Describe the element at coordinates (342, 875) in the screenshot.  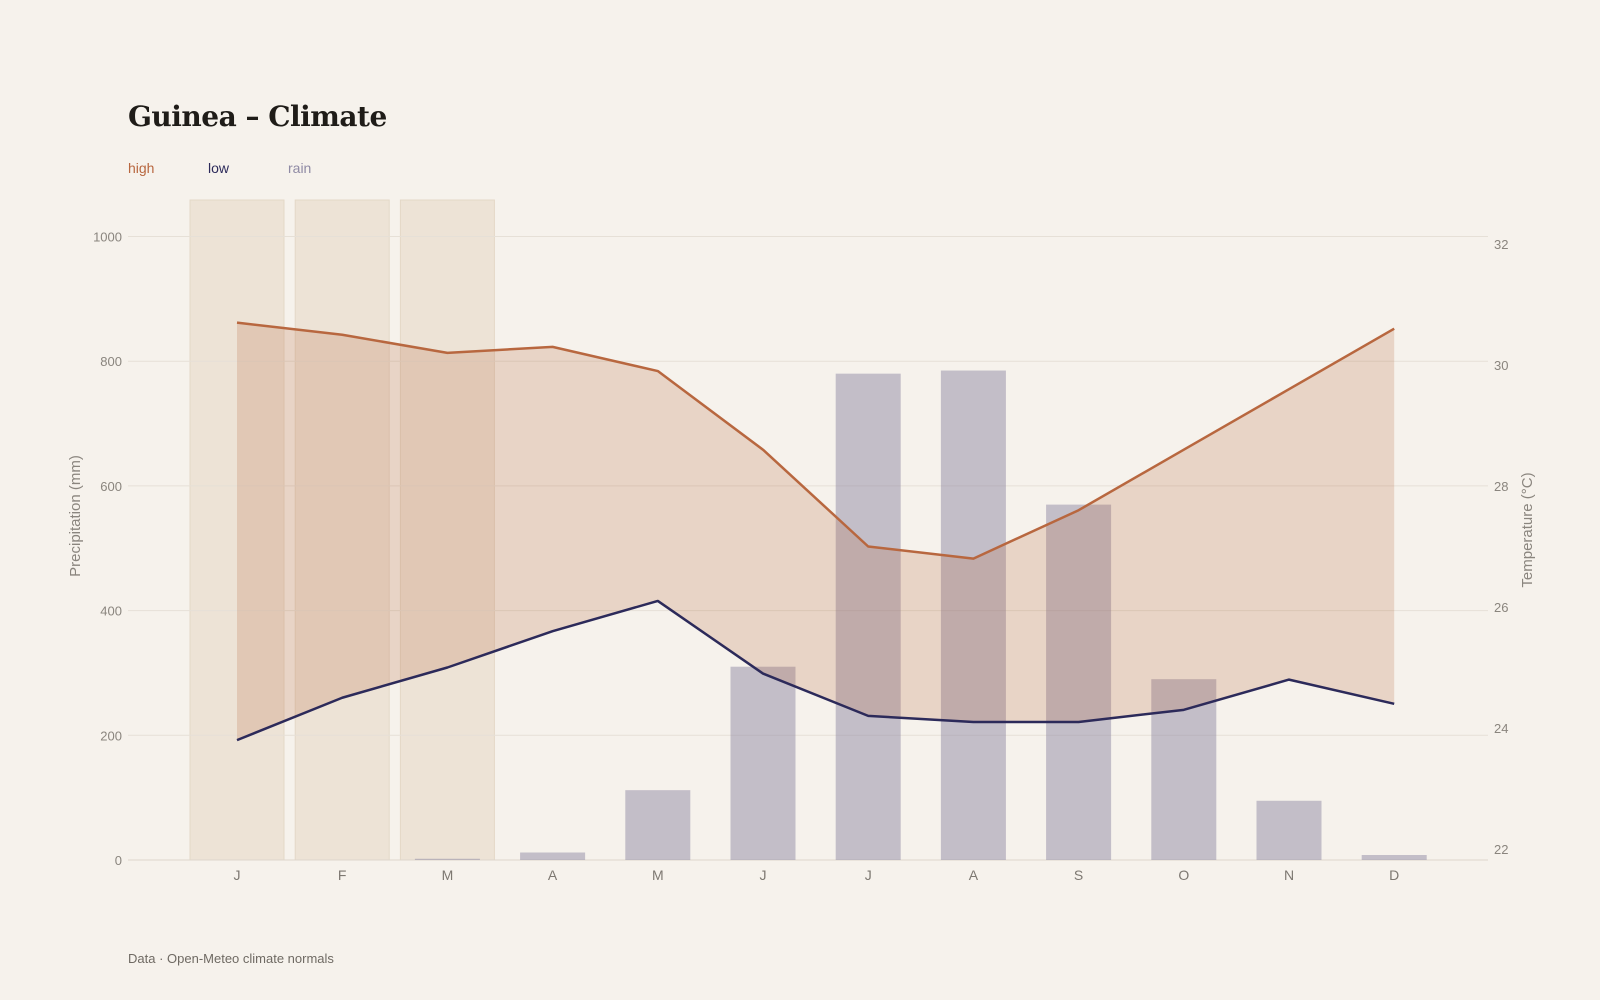
I see `x-tick-label: F` at that location.